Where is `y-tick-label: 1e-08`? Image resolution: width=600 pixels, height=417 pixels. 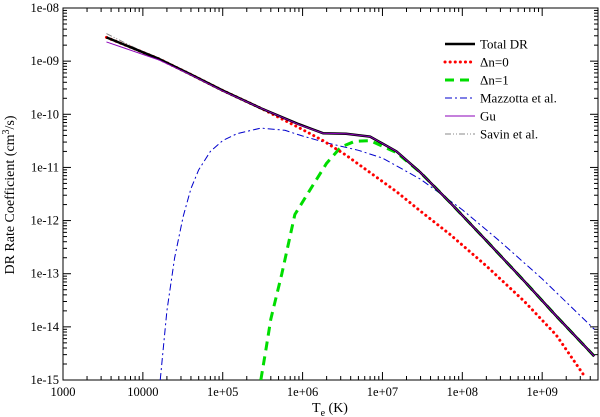 y-tick-label: 1e-08 is located at coordinates (45, 8).